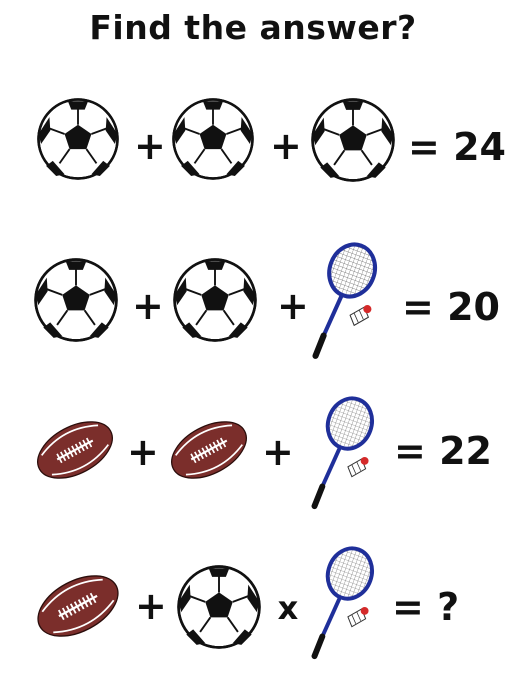 The height and width of the screenshot is (677, 506). Describe the element at coordinates (426, 607) in the screenshot. I see `result-value: = ?` at that location.